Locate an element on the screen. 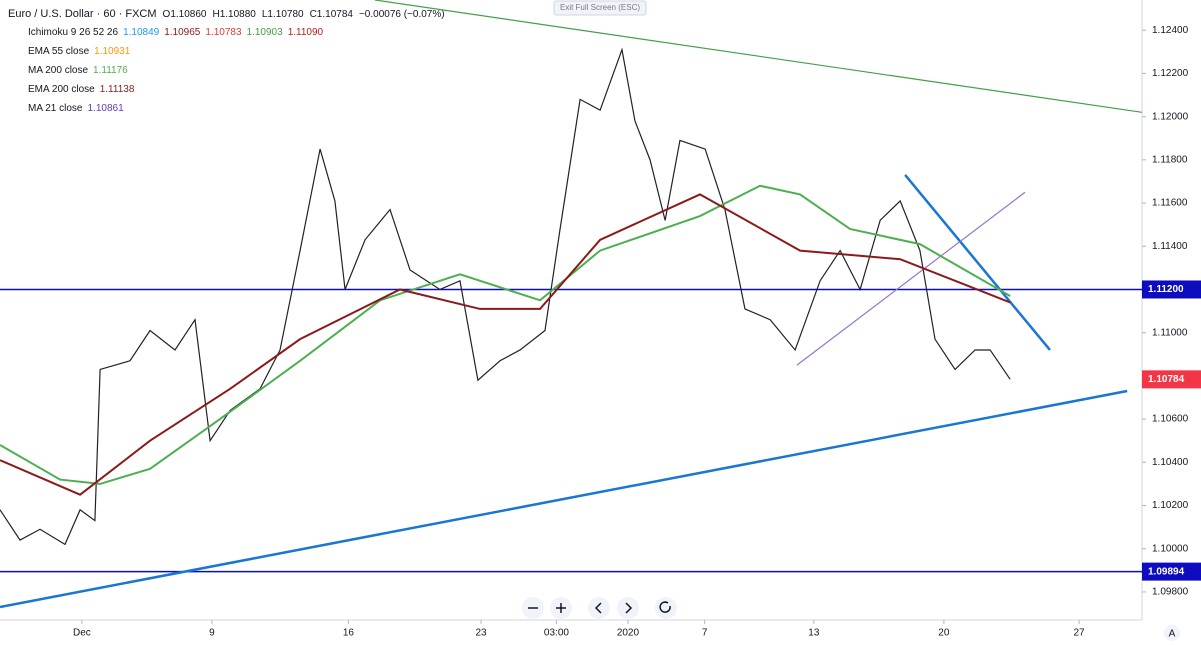  x-tick-label: 9 is located at coordinates (212, 633).